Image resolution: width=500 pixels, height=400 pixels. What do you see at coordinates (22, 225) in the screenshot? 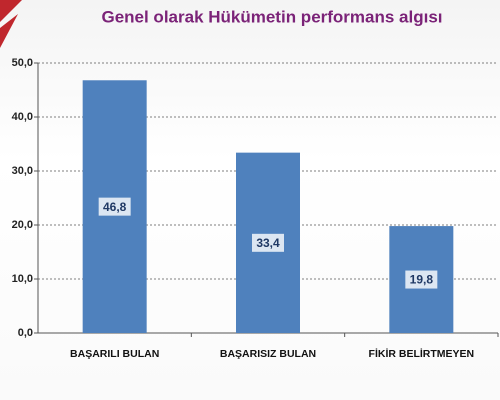
I see `y-tick-label: 20,0` at bounding box center [22, 225].